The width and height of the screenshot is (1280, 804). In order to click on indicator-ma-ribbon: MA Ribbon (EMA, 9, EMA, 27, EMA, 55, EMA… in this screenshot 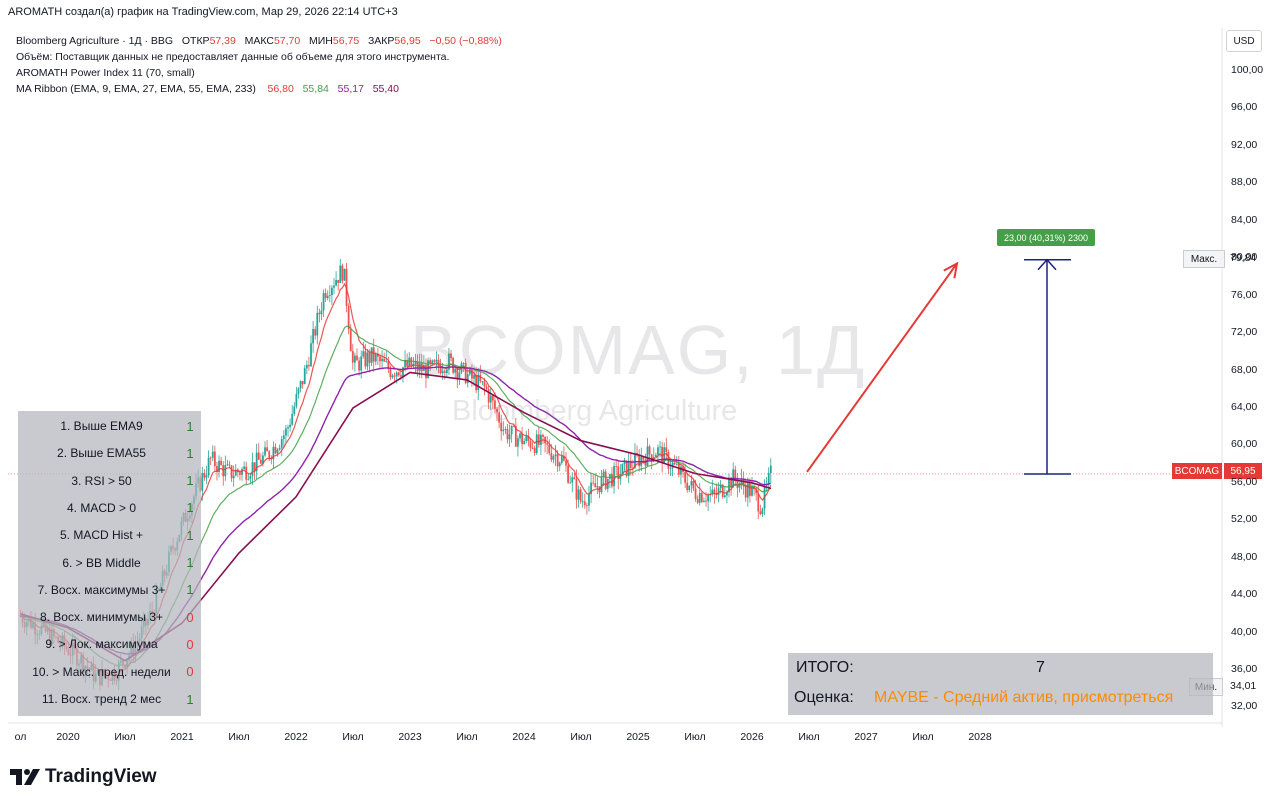, I will do `click(259, 89)`.